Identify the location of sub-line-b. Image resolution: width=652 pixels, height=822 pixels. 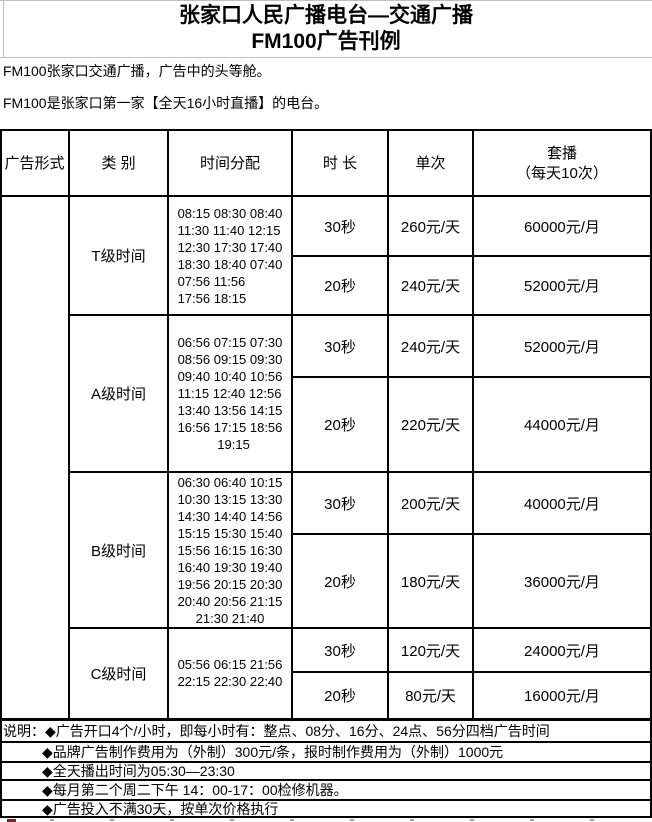
(471, 534).